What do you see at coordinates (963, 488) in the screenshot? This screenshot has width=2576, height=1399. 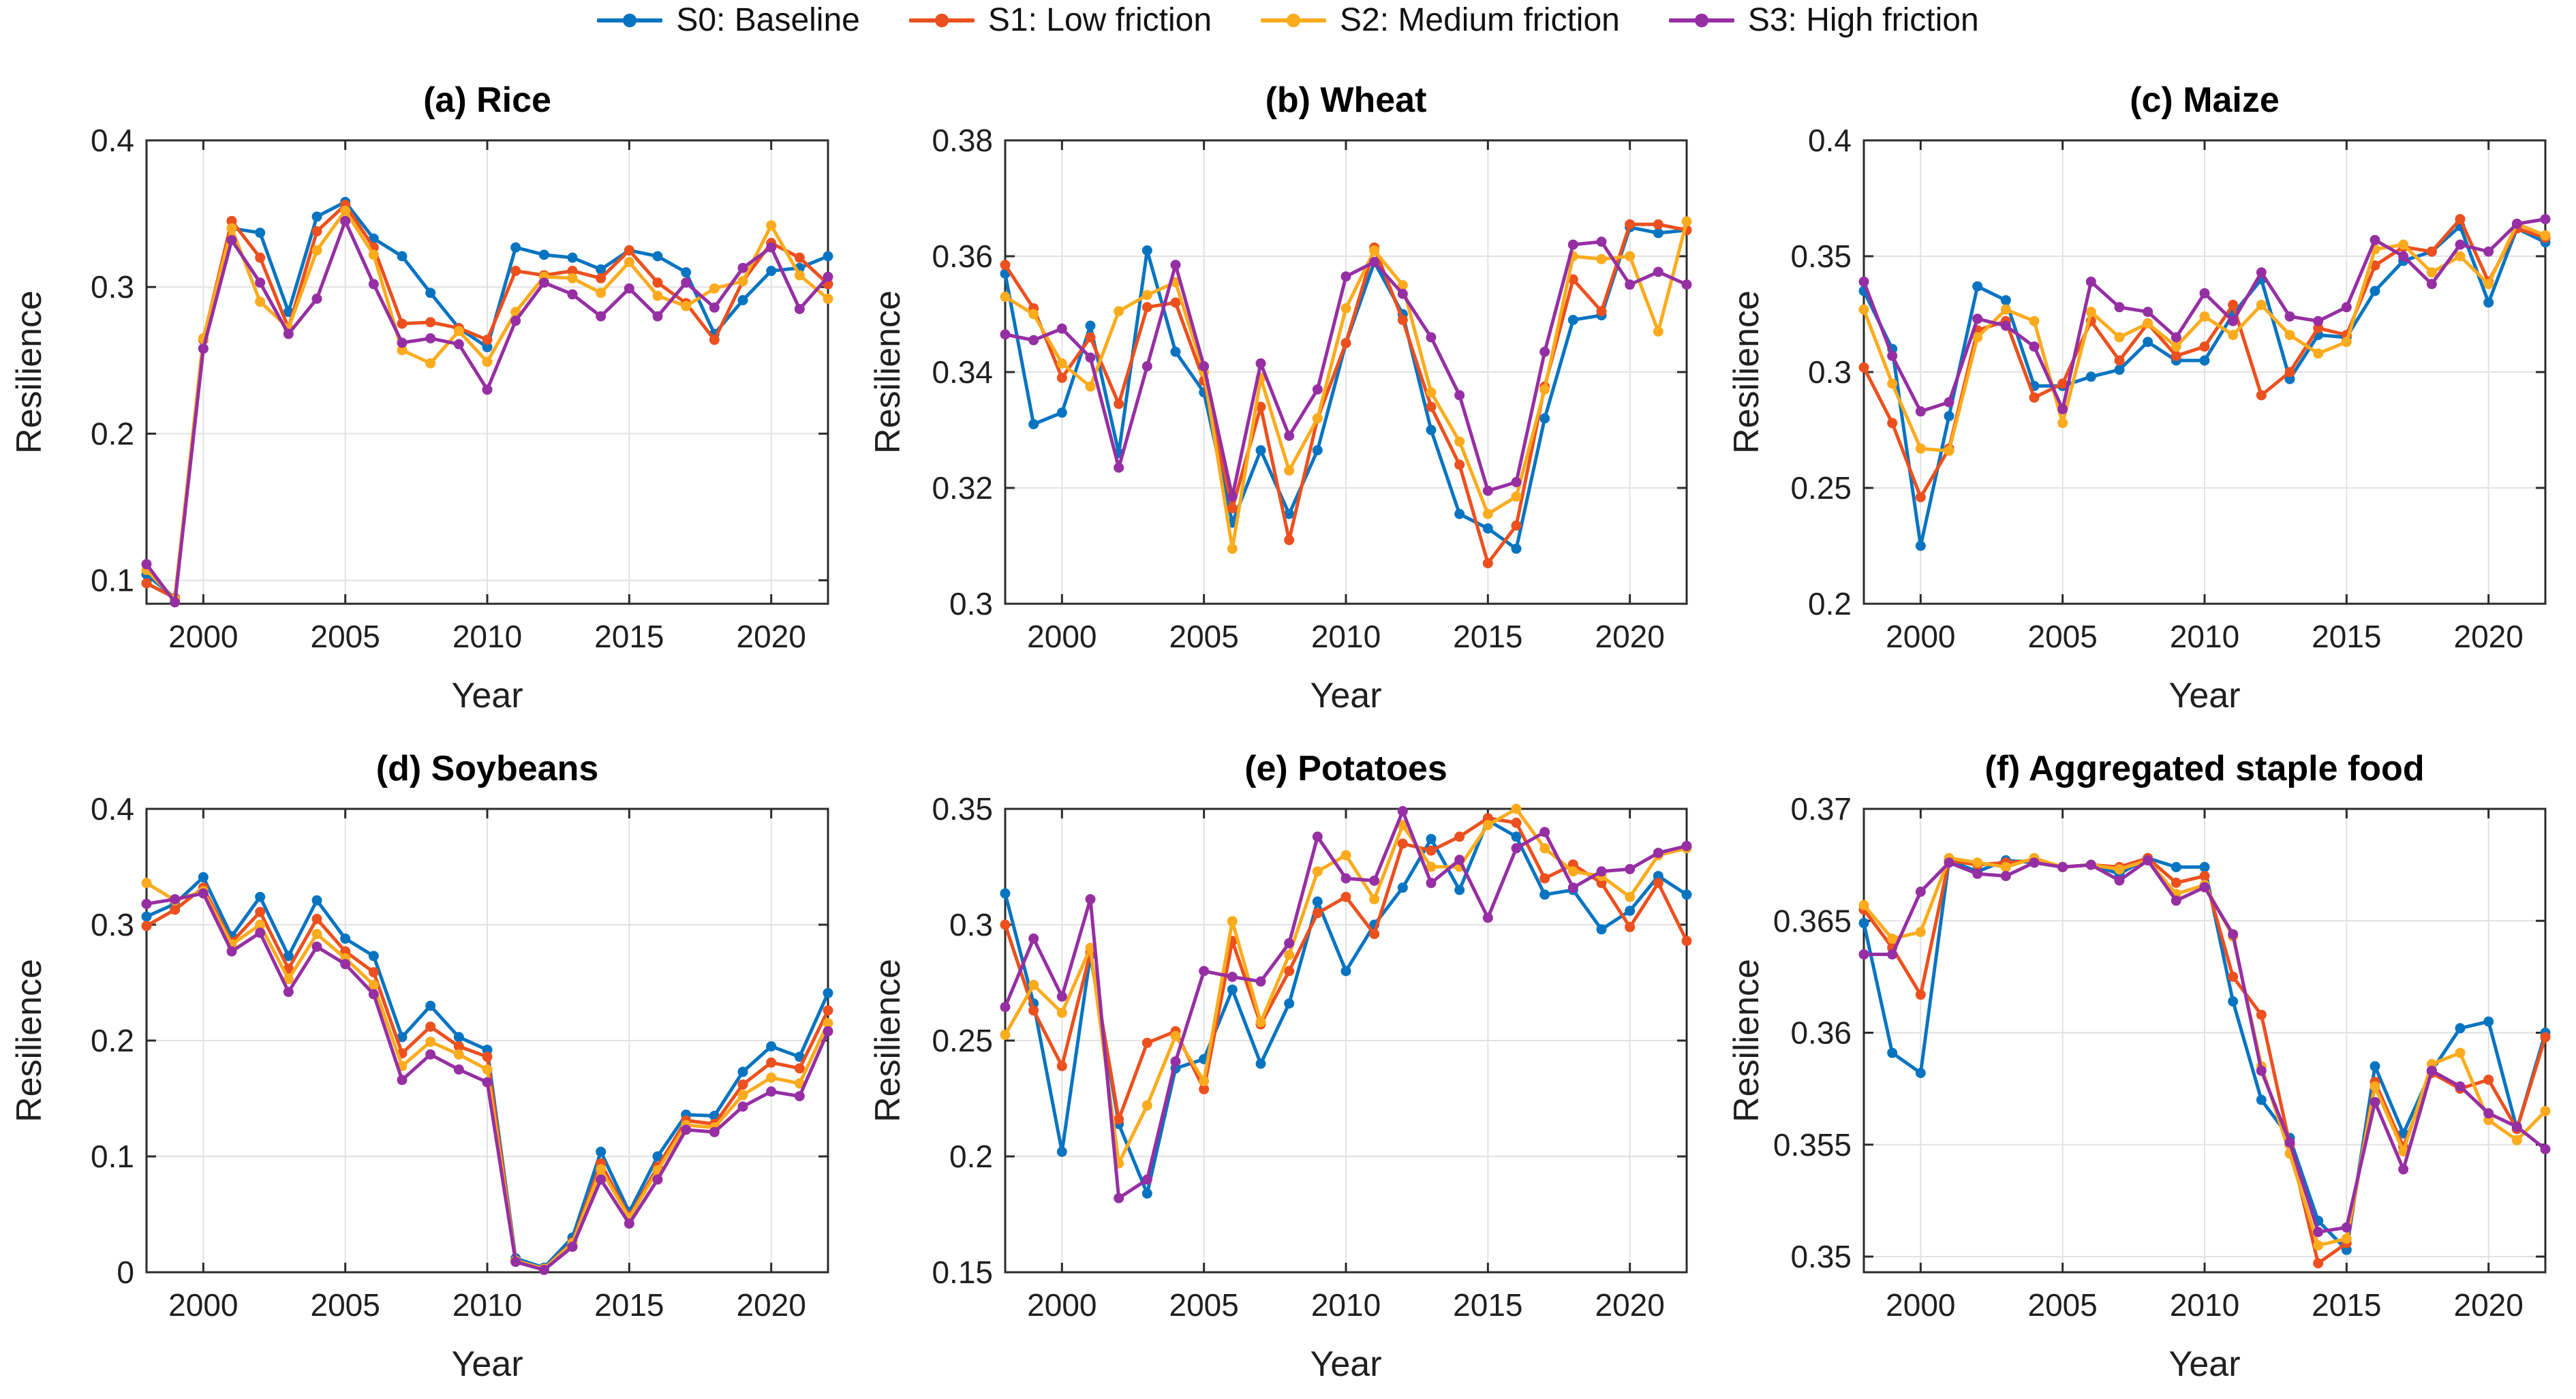 I see `svg-text: 0.32` at bounding box center [963, 488].